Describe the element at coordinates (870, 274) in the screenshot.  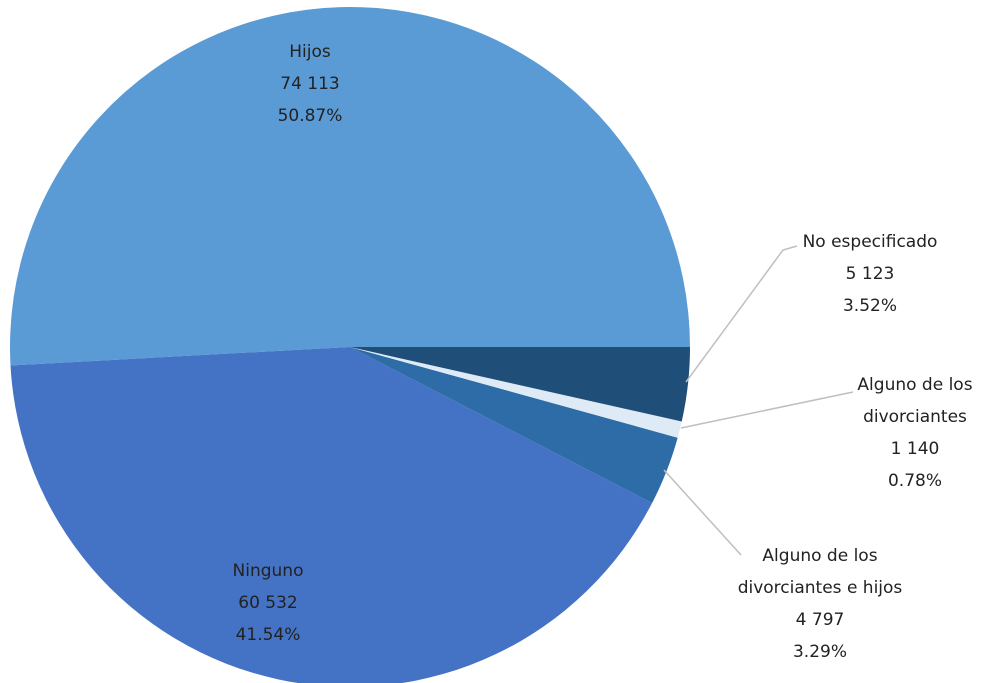
I see `value-label: 5 123` at that location.